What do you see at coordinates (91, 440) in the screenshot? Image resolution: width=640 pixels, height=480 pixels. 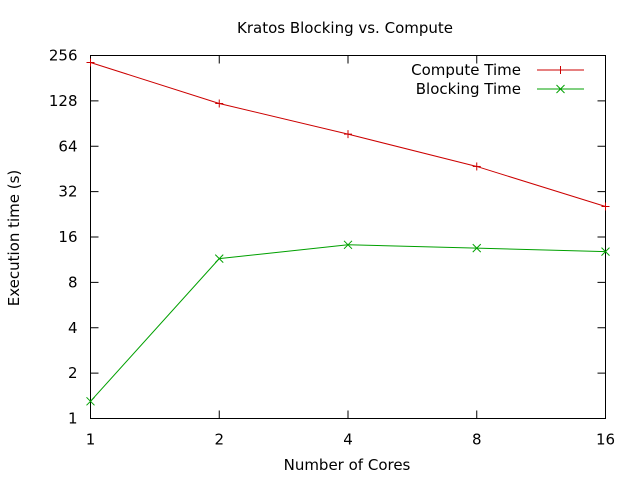 I see `x-tick-label: 1` at bounding box center [91, 440].